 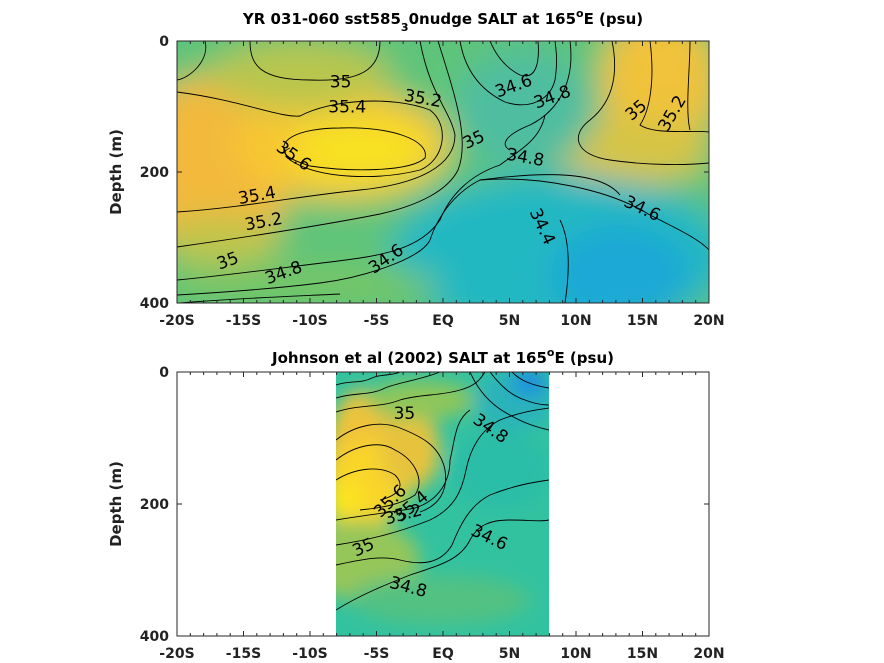 What do you see at coordinates (243, 654) in the screenshot?
I see `bottom-x-tick-label: -15S` at bounding box center [243, 654].